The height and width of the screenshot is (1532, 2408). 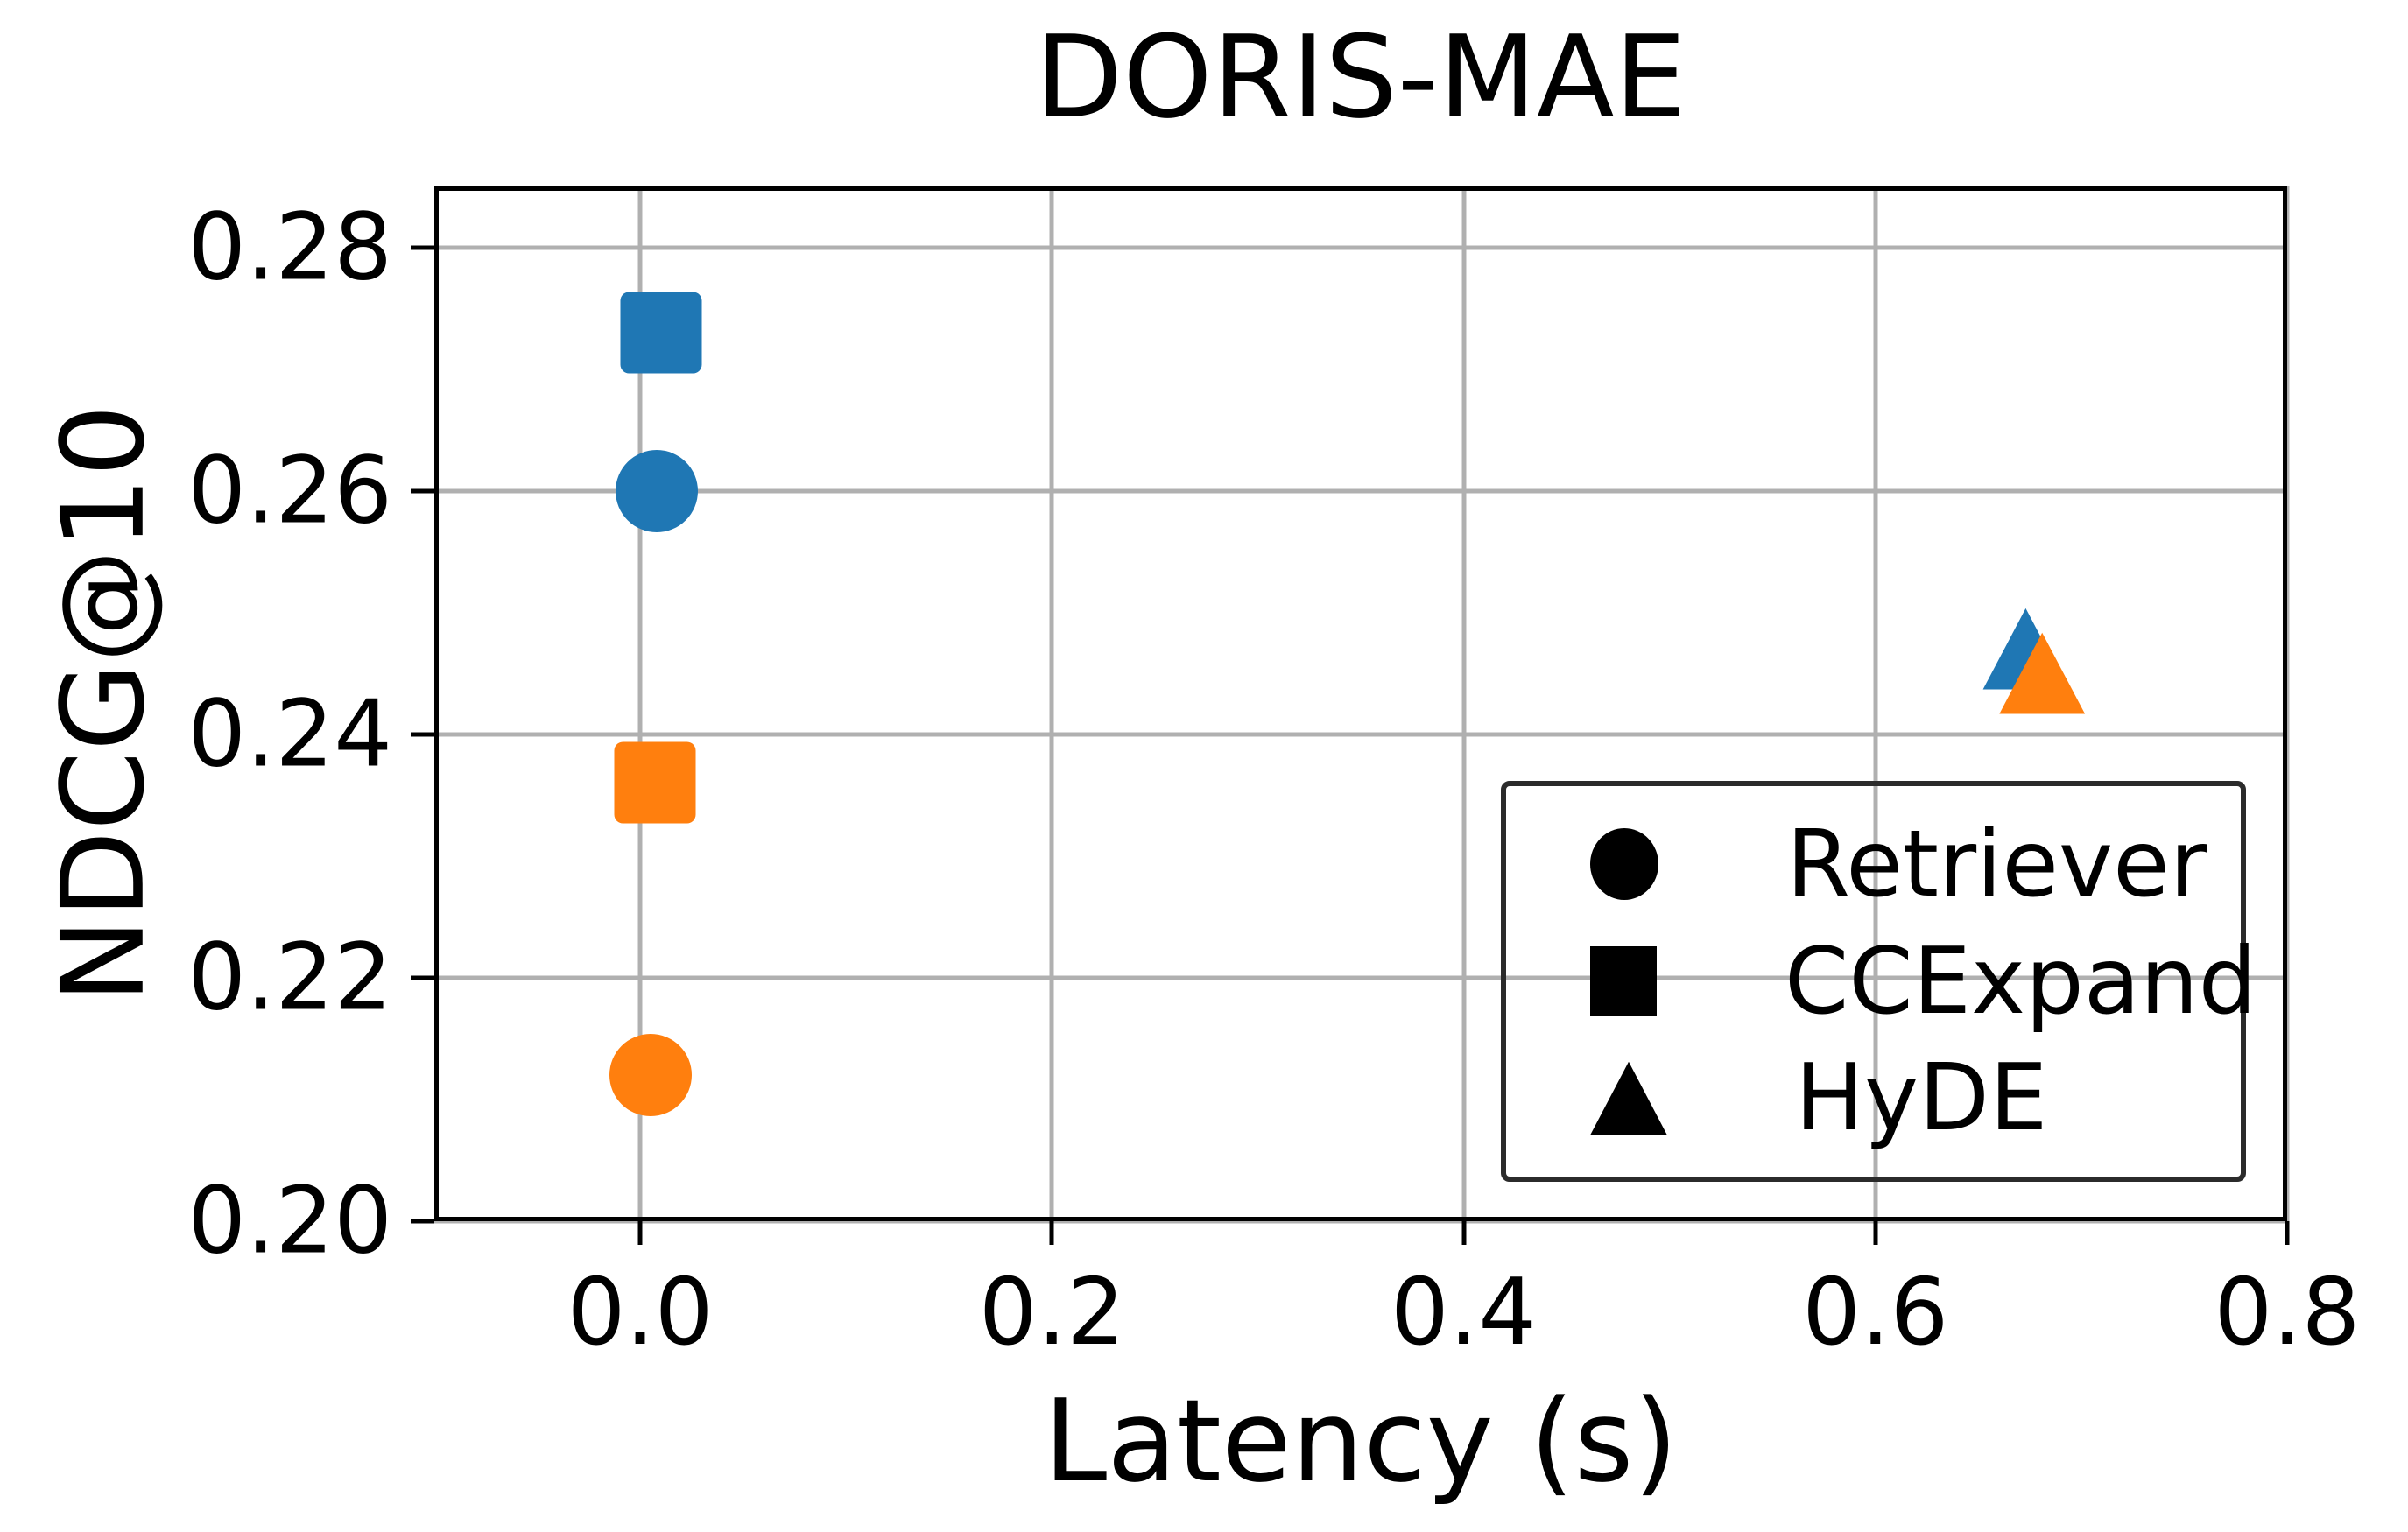 I want to click on y-tick-label: 0.24, so click(x=289, y=734).